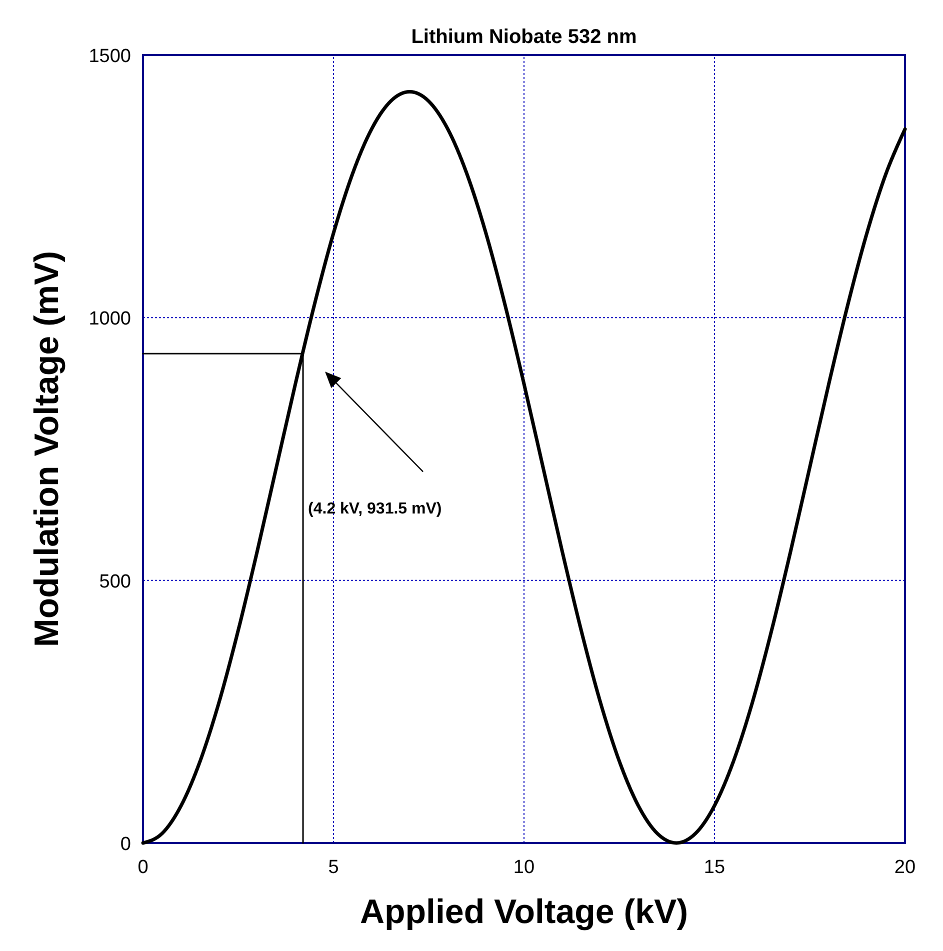 This screenshot has height=951, width=943. What do you see at coordinates (143, 867) in the screenshot?
I see `x-tick-label: 0` at bounding box center [143, 867].